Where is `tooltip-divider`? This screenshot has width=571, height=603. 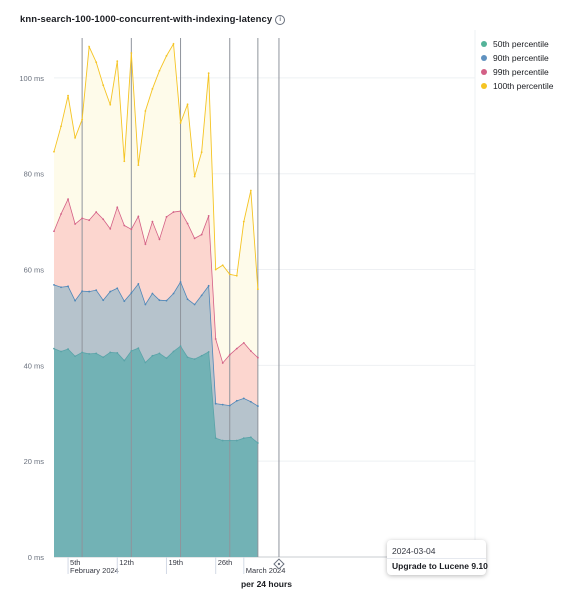 tooltip-divider is located at coordinates (436, 558).